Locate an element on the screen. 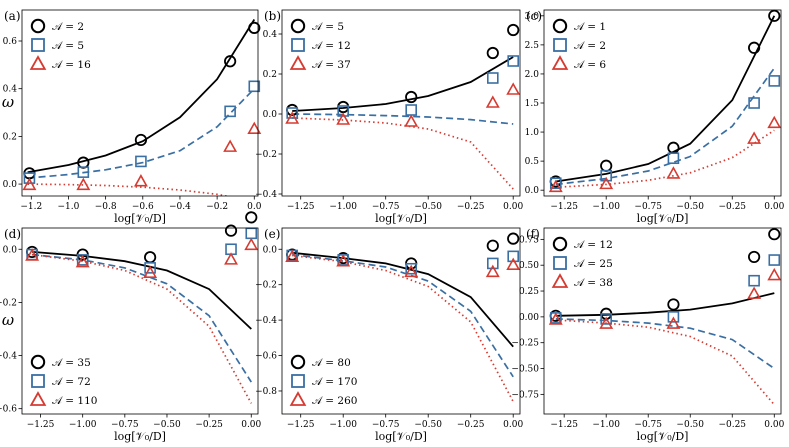  x-axis-label: log[𝒱₀/D] is located at coordinates (663, 436).